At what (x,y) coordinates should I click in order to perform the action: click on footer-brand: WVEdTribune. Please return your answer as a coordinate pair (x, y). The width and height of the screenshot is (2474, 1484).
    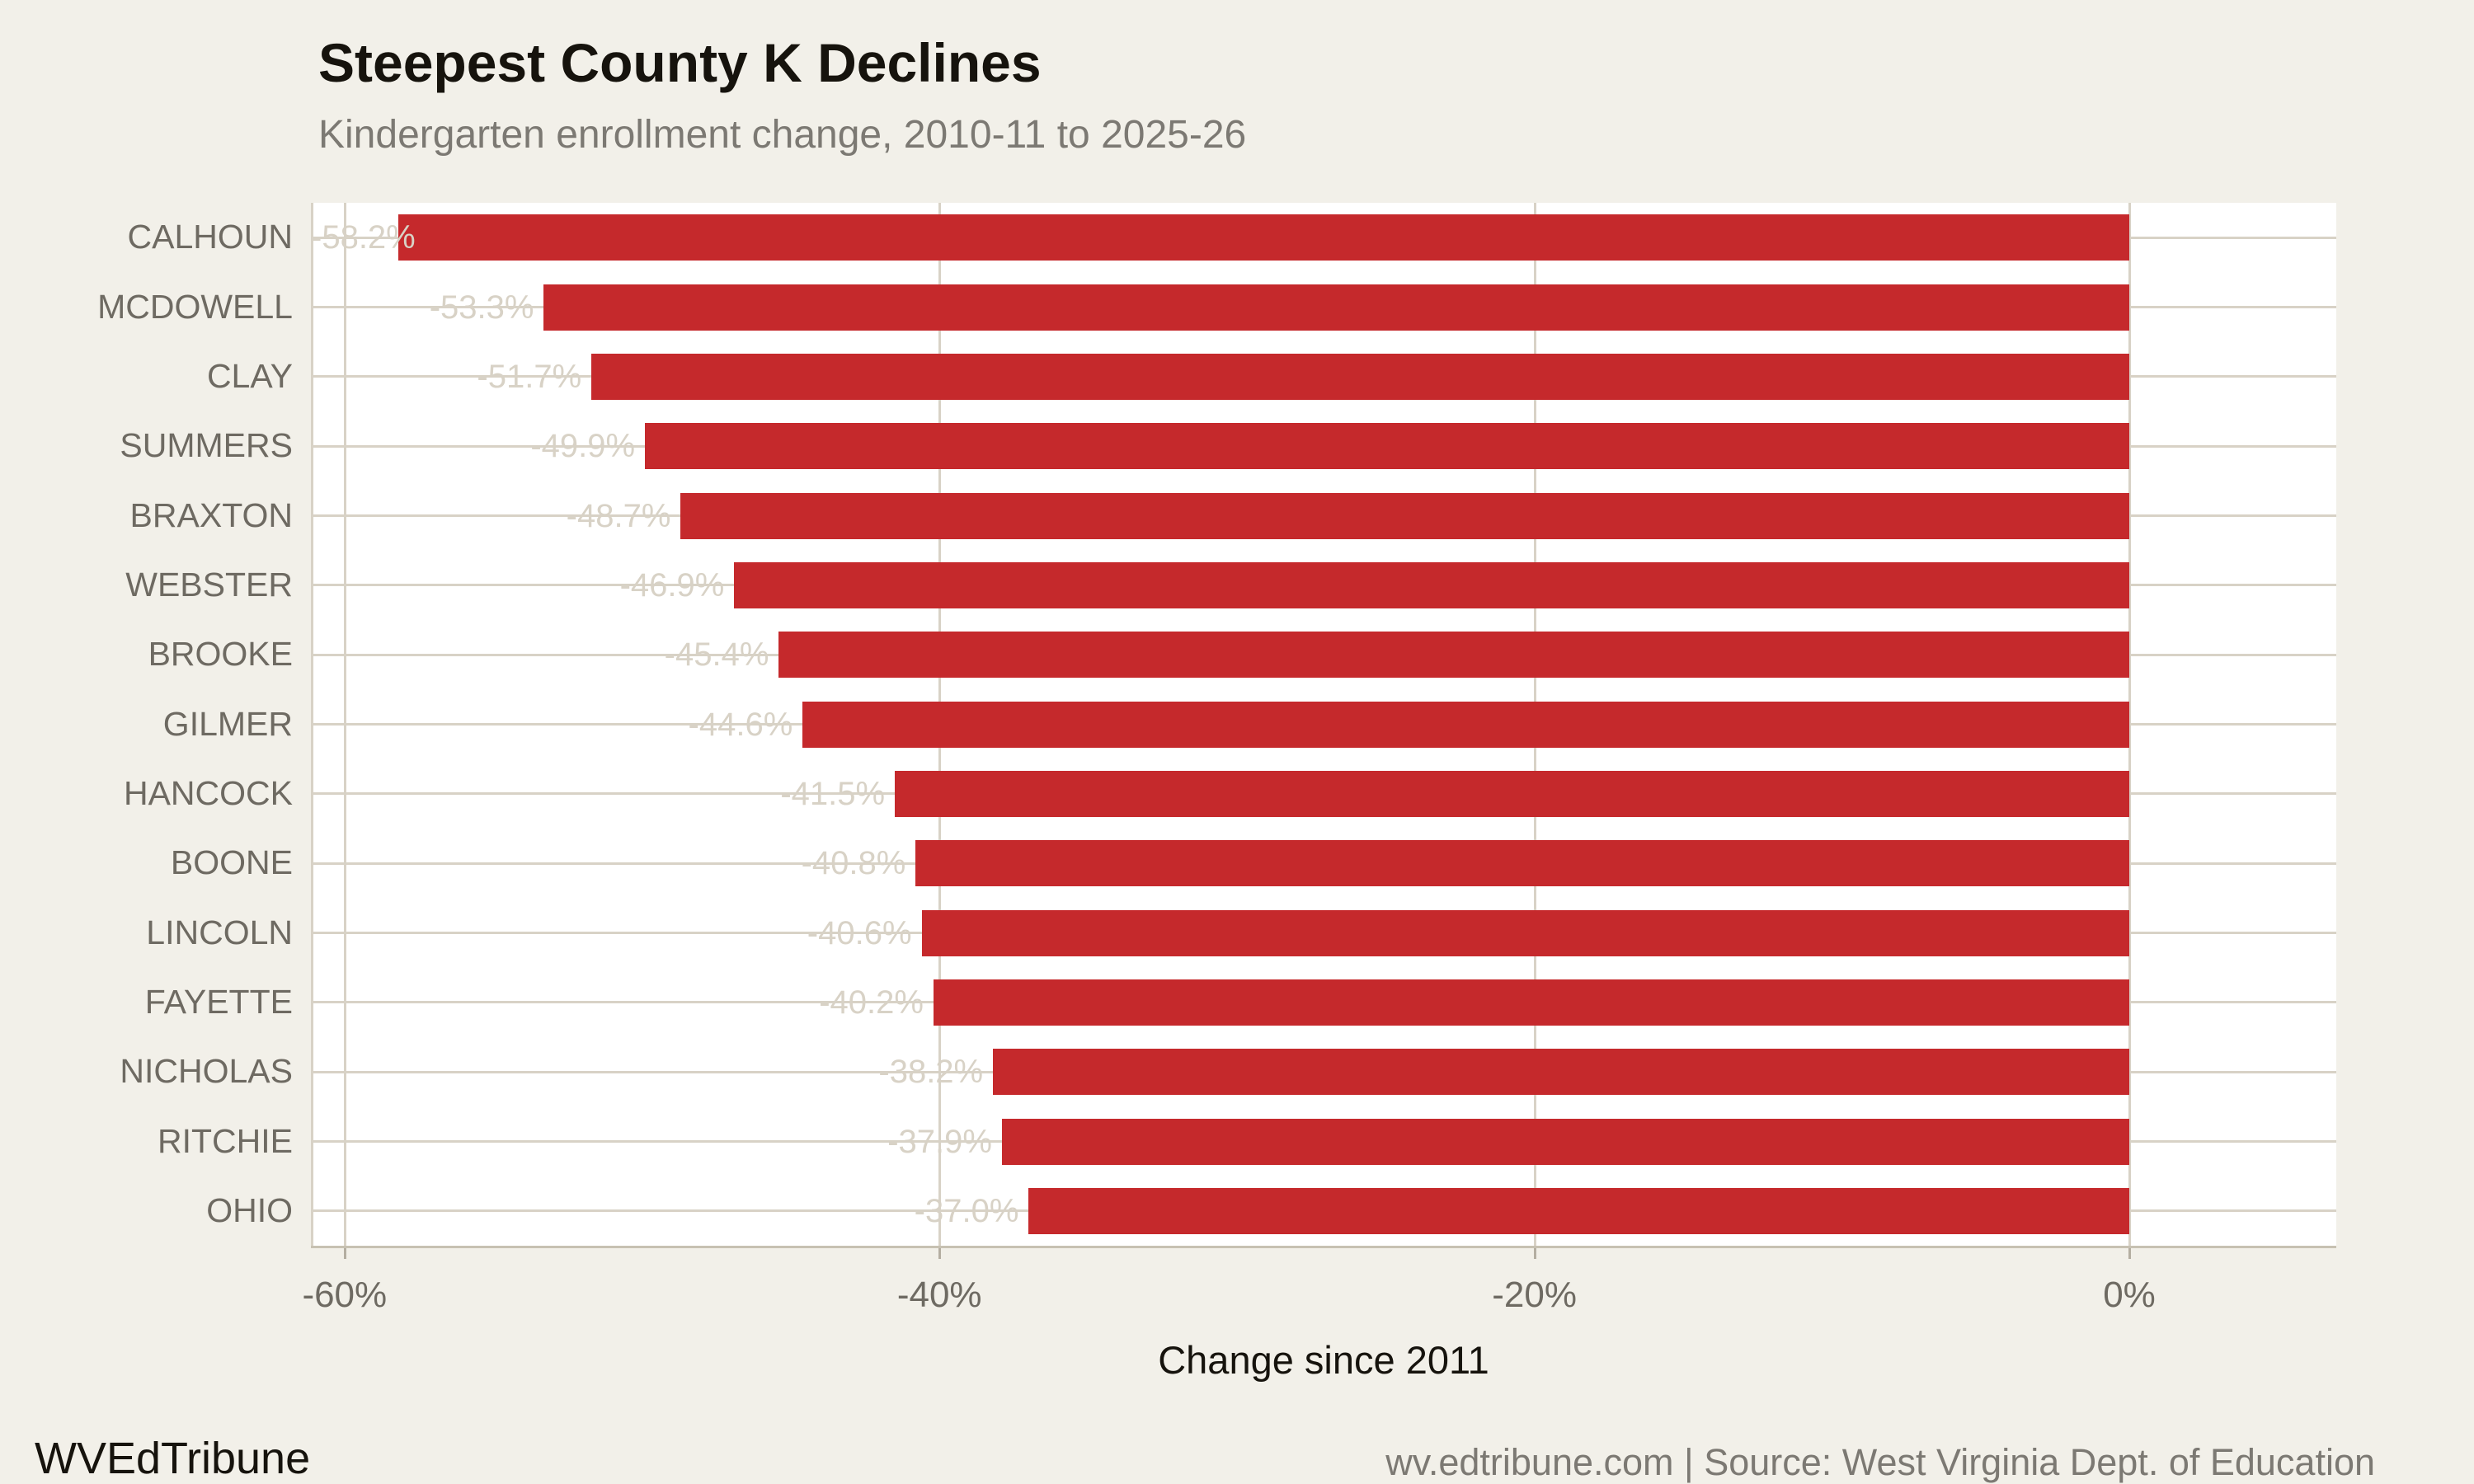
    Looking at the image, I should click on (173, 1458).